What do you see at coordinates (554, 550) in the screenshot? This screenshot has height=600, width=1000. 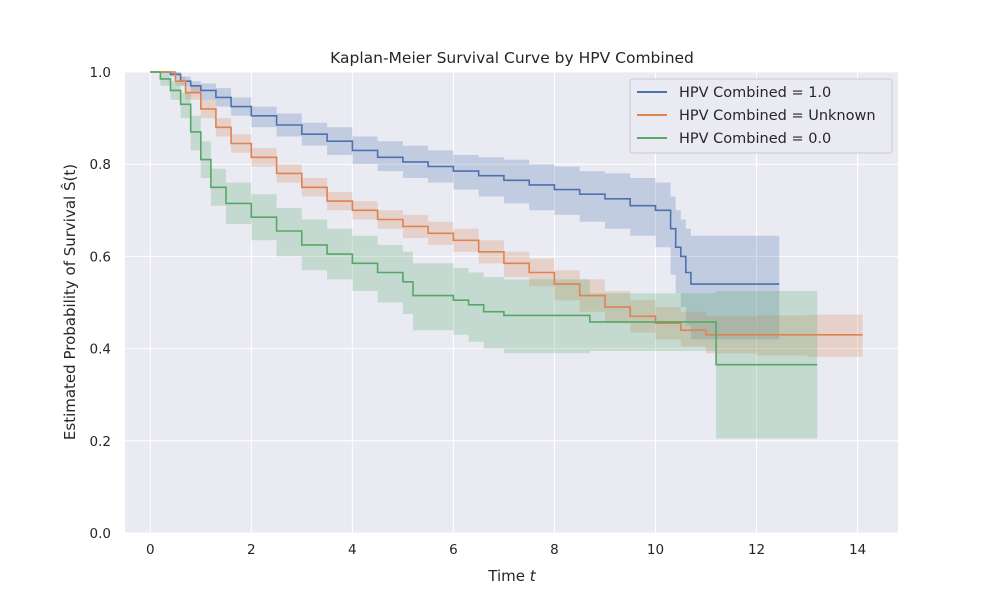 I see `x-tick-label: 8` at bounding box center [554, 550].